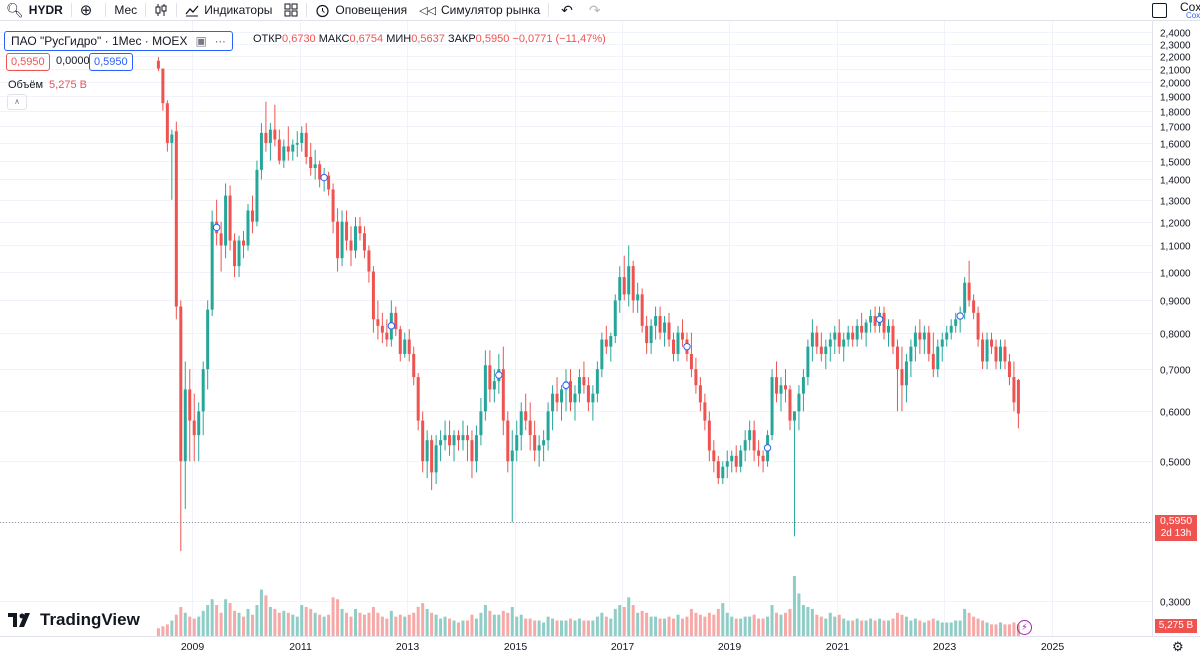  What do you see at coordinates (1024, 627) in the screenshot?
I see `lightning-icon: ⚡︎` at bounding box center [1024, 627].